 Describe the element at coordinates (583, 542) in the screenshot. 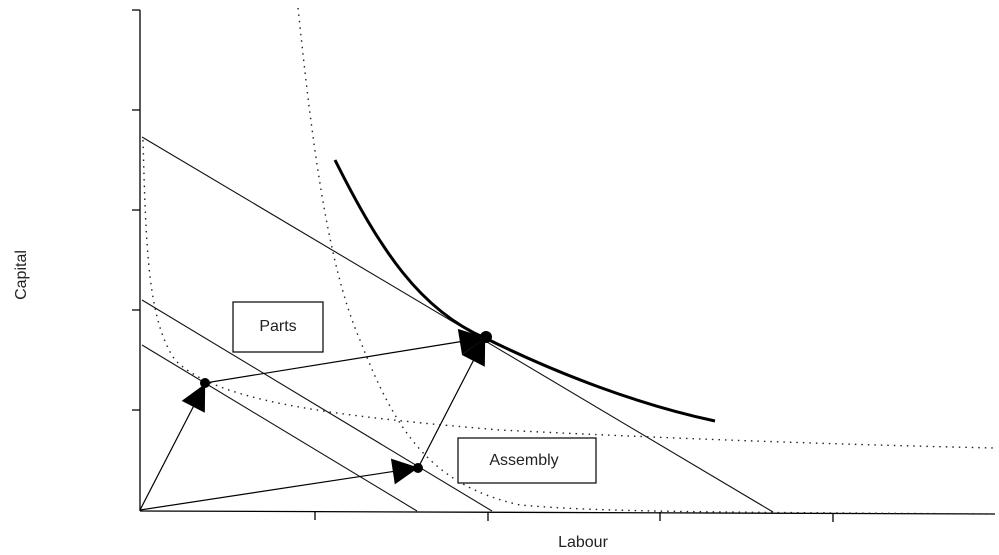

I see `x-axis-label: Labour` at that location.